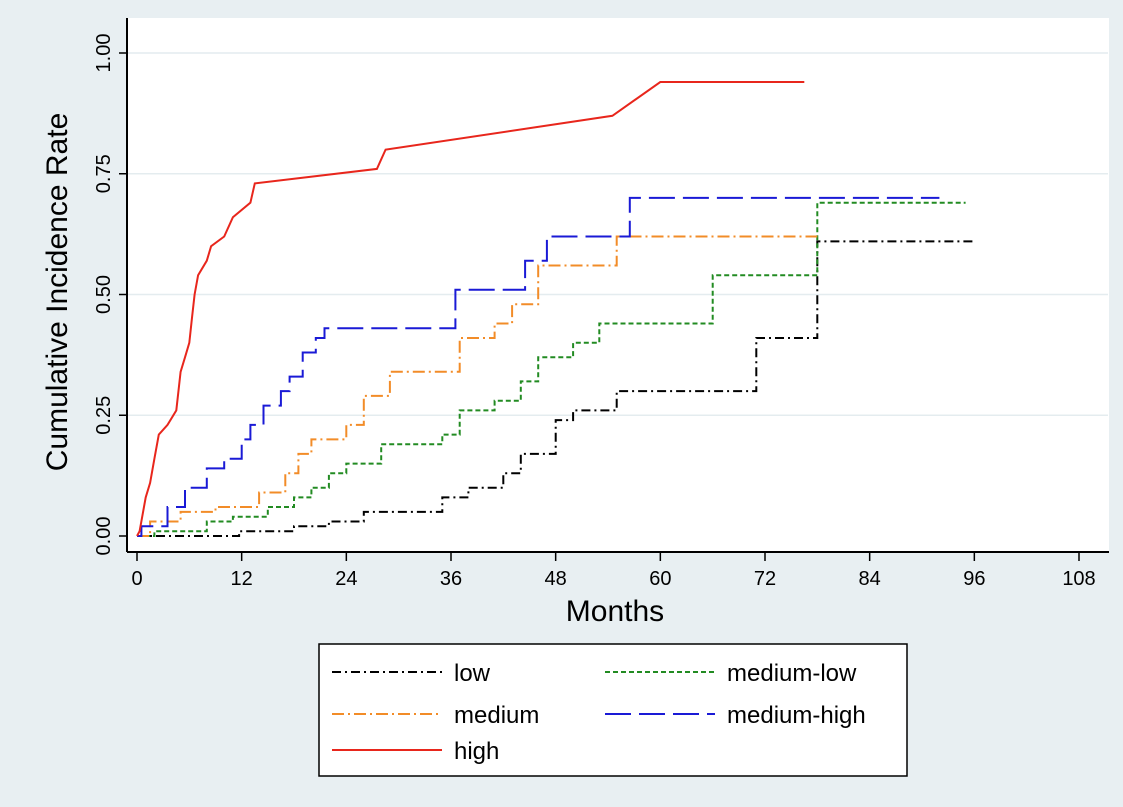 Image resolution: width=1123 pixels, height=807 pixels. I want to click on legend-label-medium-low: medium-low, so click(792, 673).